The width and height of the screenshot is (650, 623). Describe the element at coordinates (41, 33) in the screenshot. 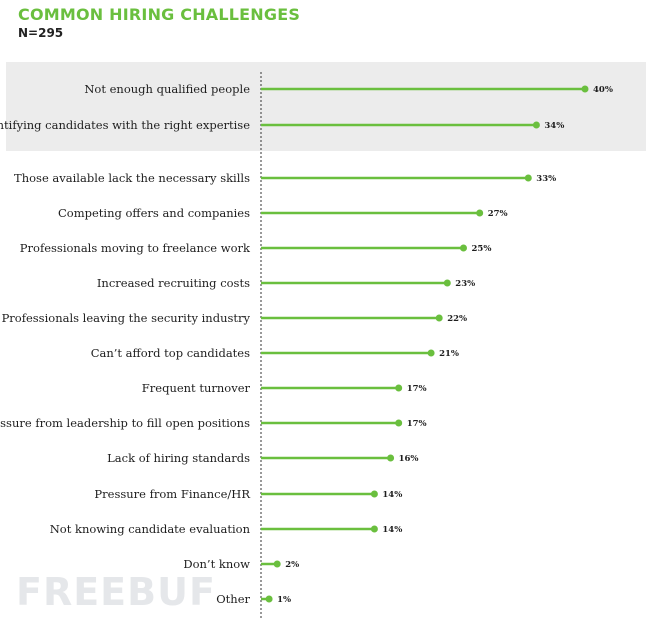

I see `chart-subtitle: N=295` at that location.